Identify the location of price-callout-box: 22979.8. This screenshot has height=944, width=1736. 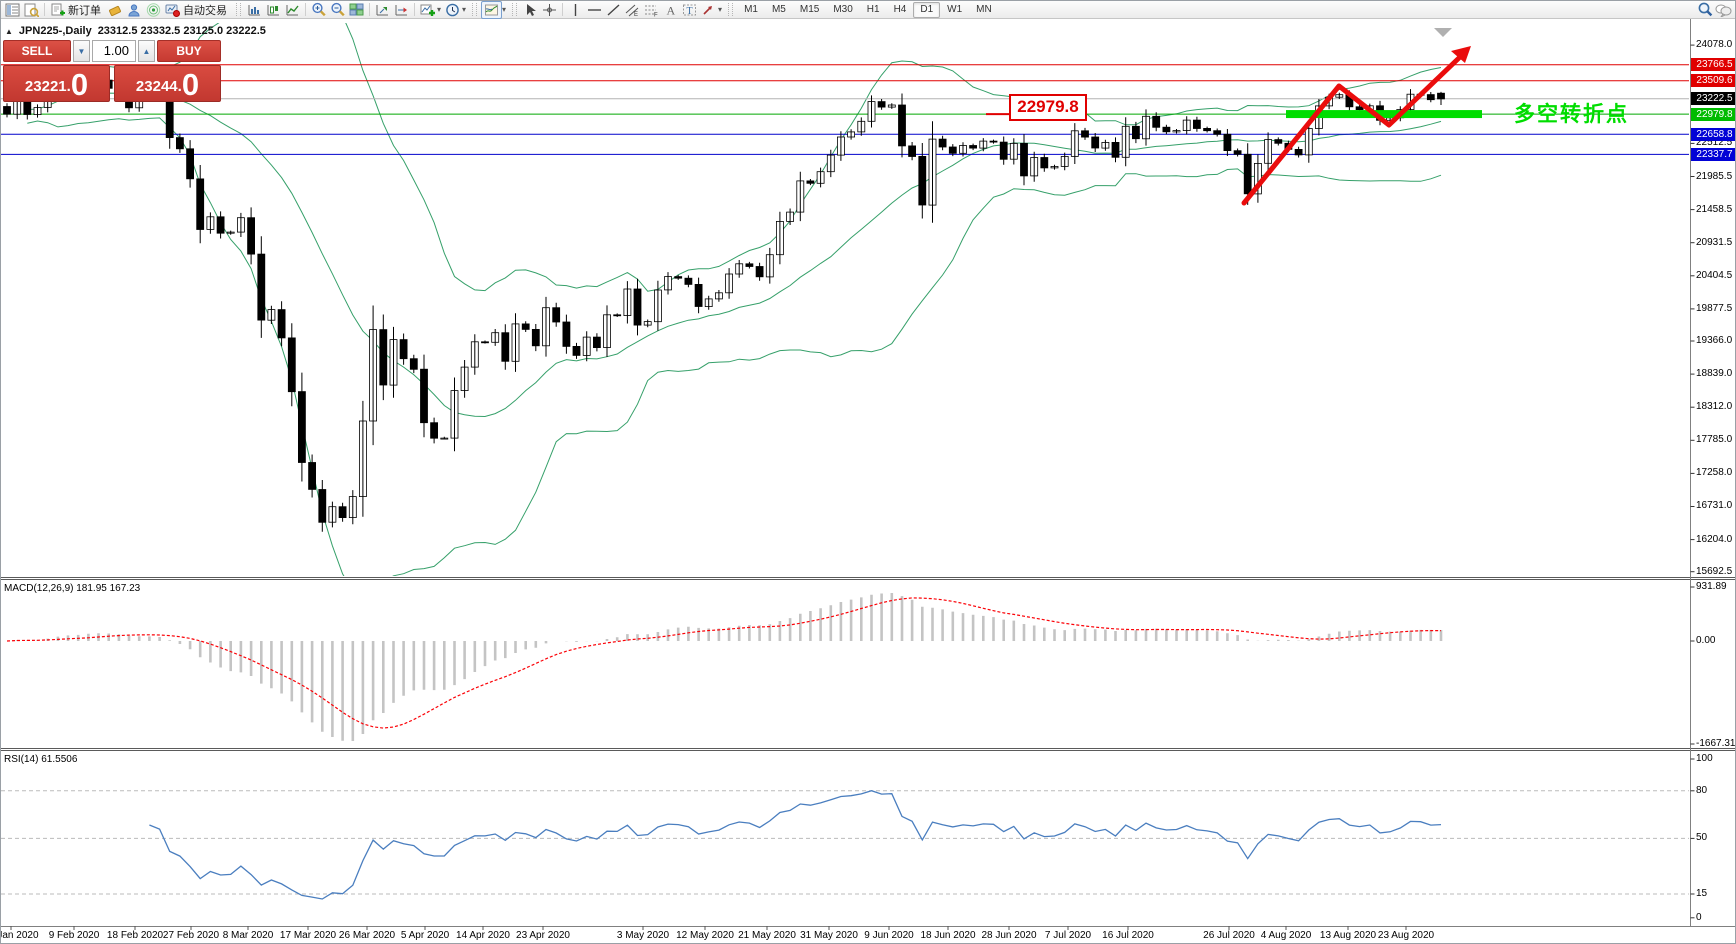
(1048, 107).